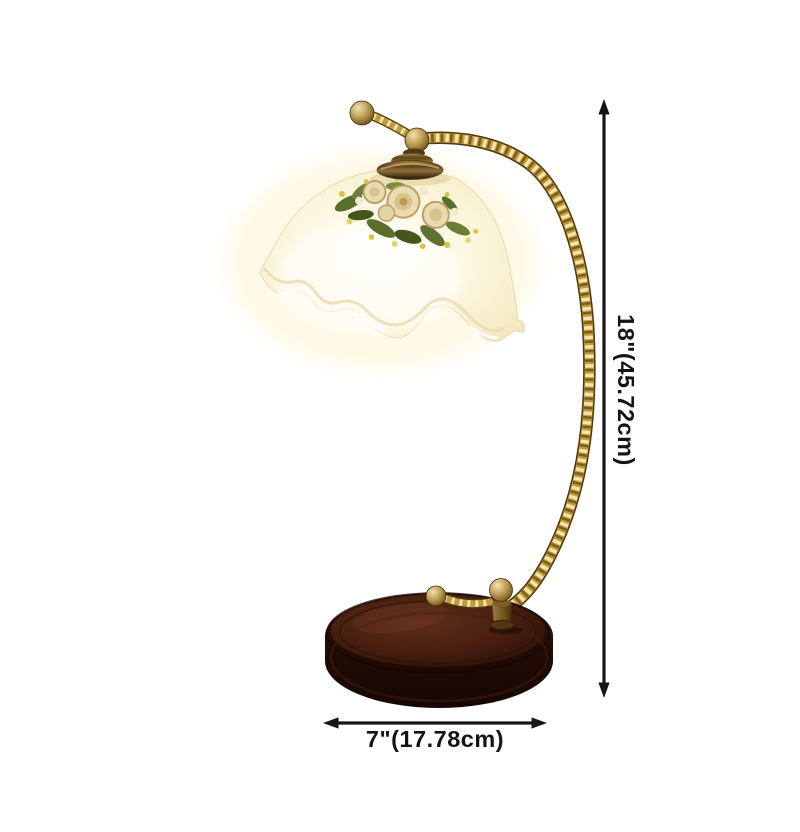 The height and width of the screenshot is (832, 800). I want to click on base-top-surface, so click(438, 631).